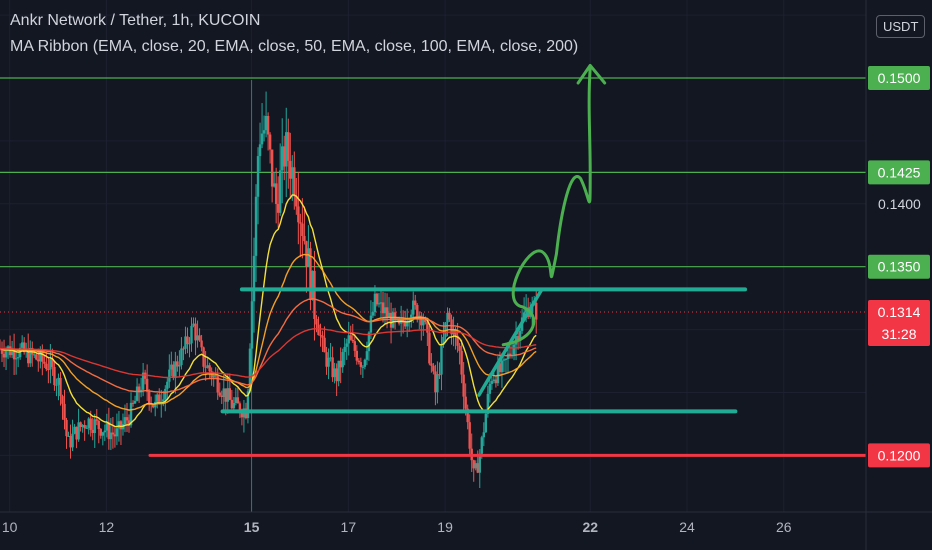  I want to click on ema-line, so click(268, 345).